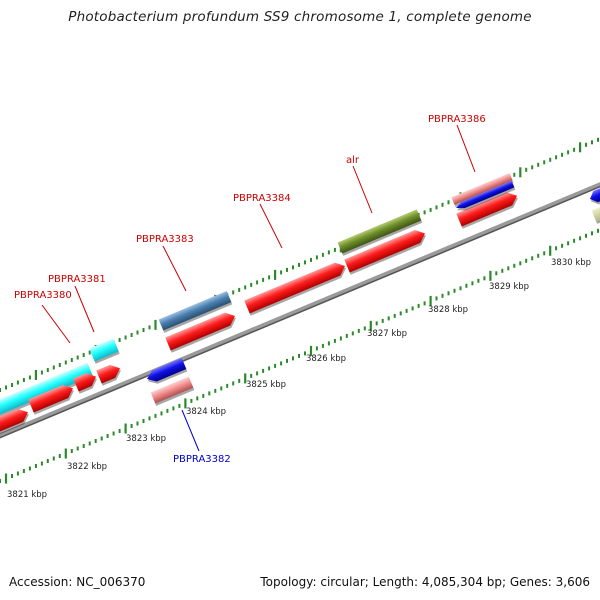  I want to click on gene-arrow-PBPRA3386, so click(488, 209).